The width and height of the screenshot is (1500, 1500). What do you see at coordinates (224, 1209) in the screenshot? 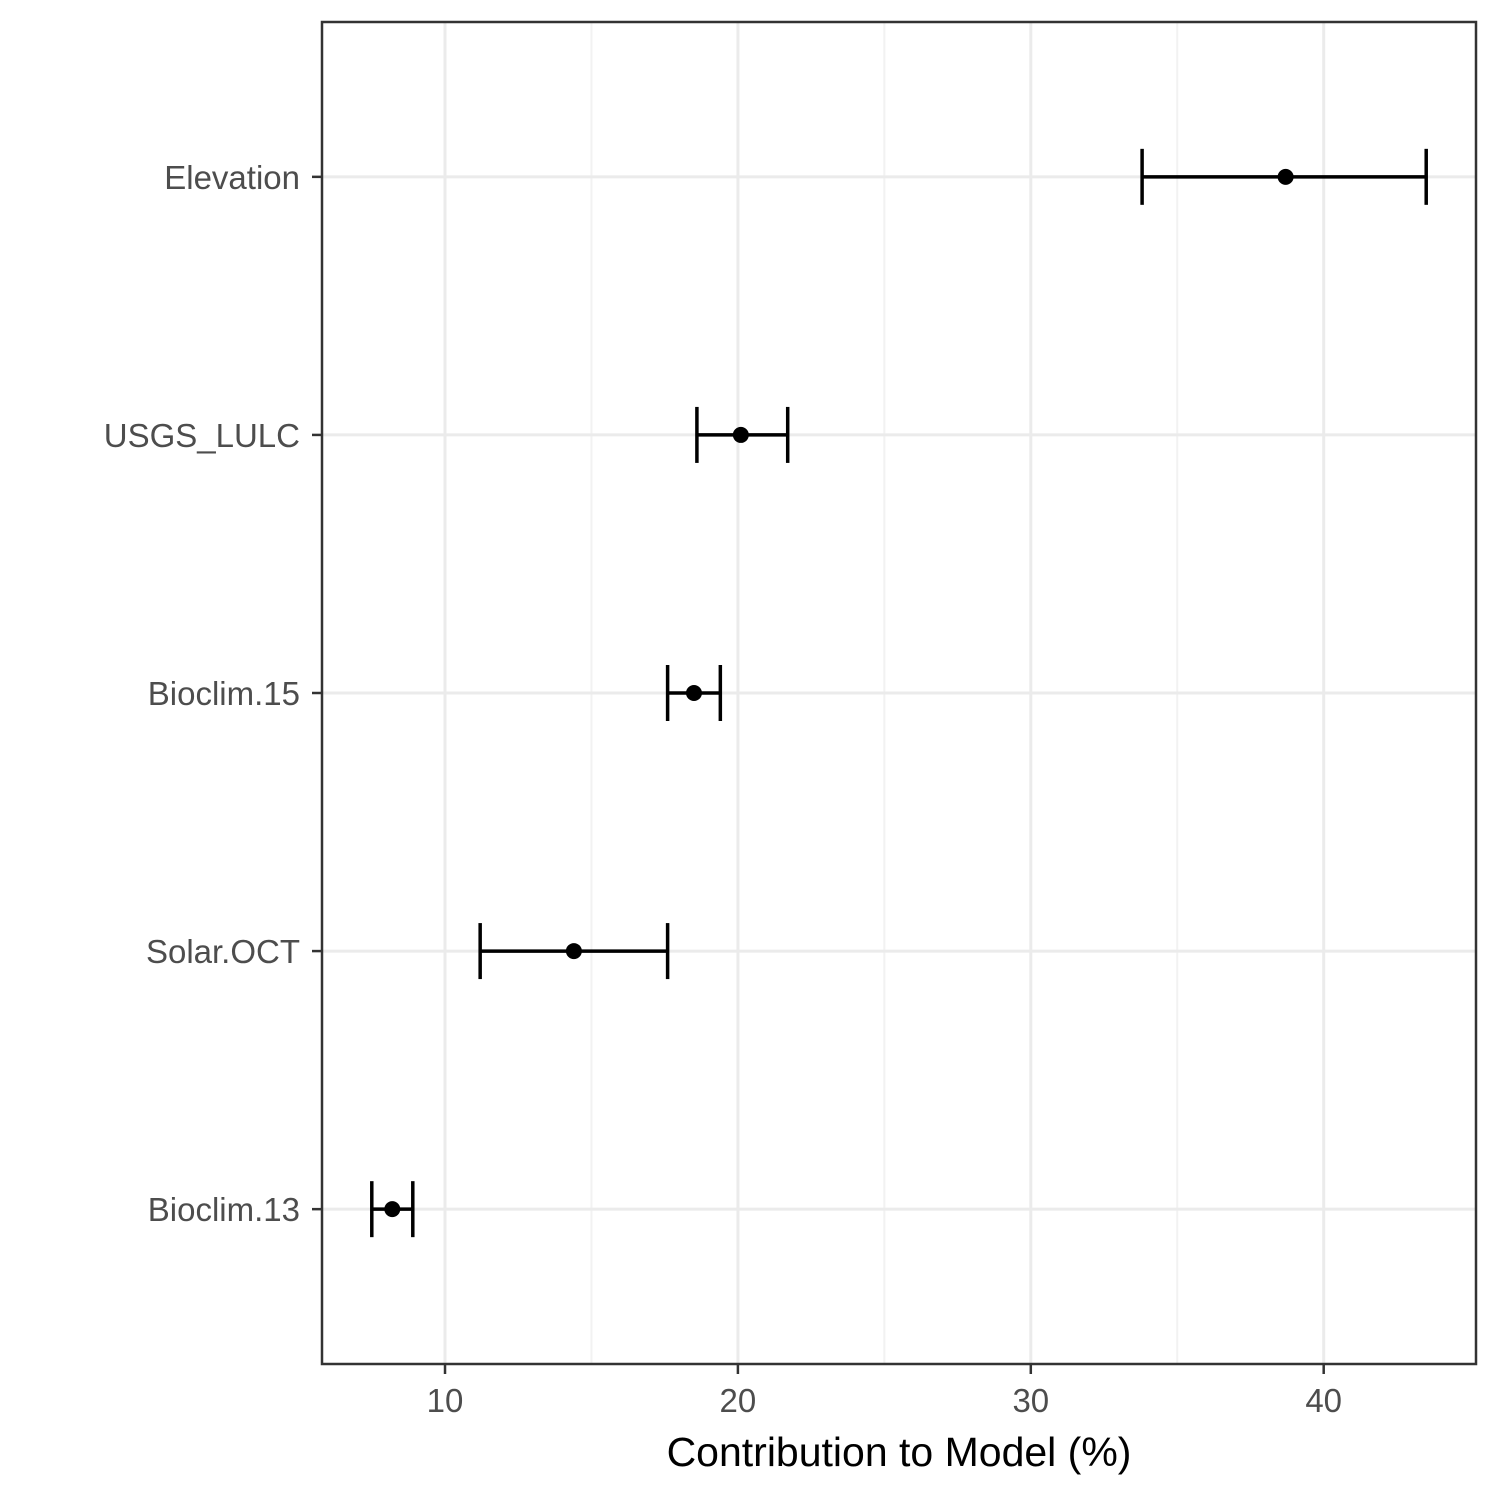
I see `y-tick-label: Bioclim.13` at bounding box center [224, 1209].